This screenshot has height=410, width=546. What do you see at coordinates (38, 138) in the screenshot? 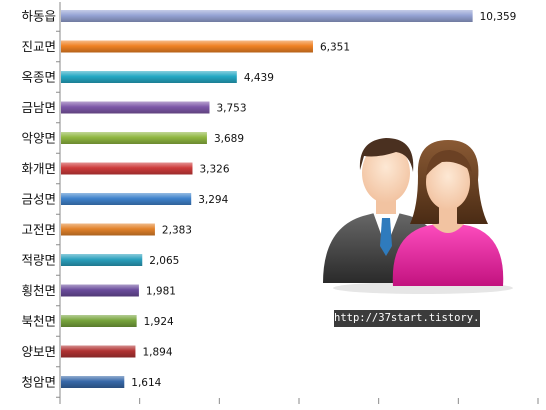
I see `category-label: 악양면` at bounding box center [38, 138].